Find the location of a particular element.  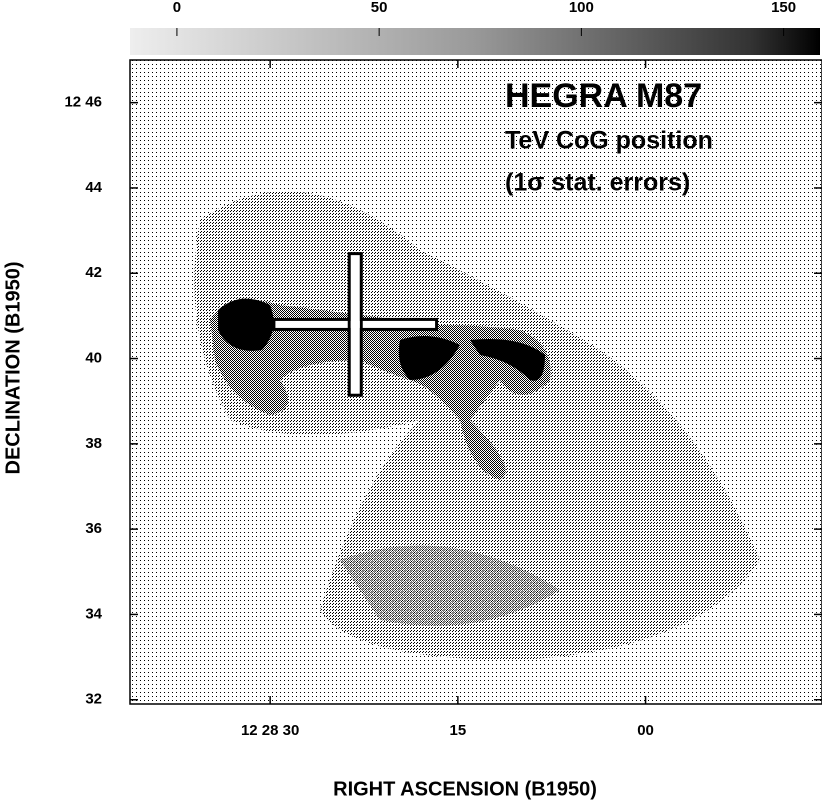

annotation: (1σ stat. errors) is located at coordinates (597, 183).